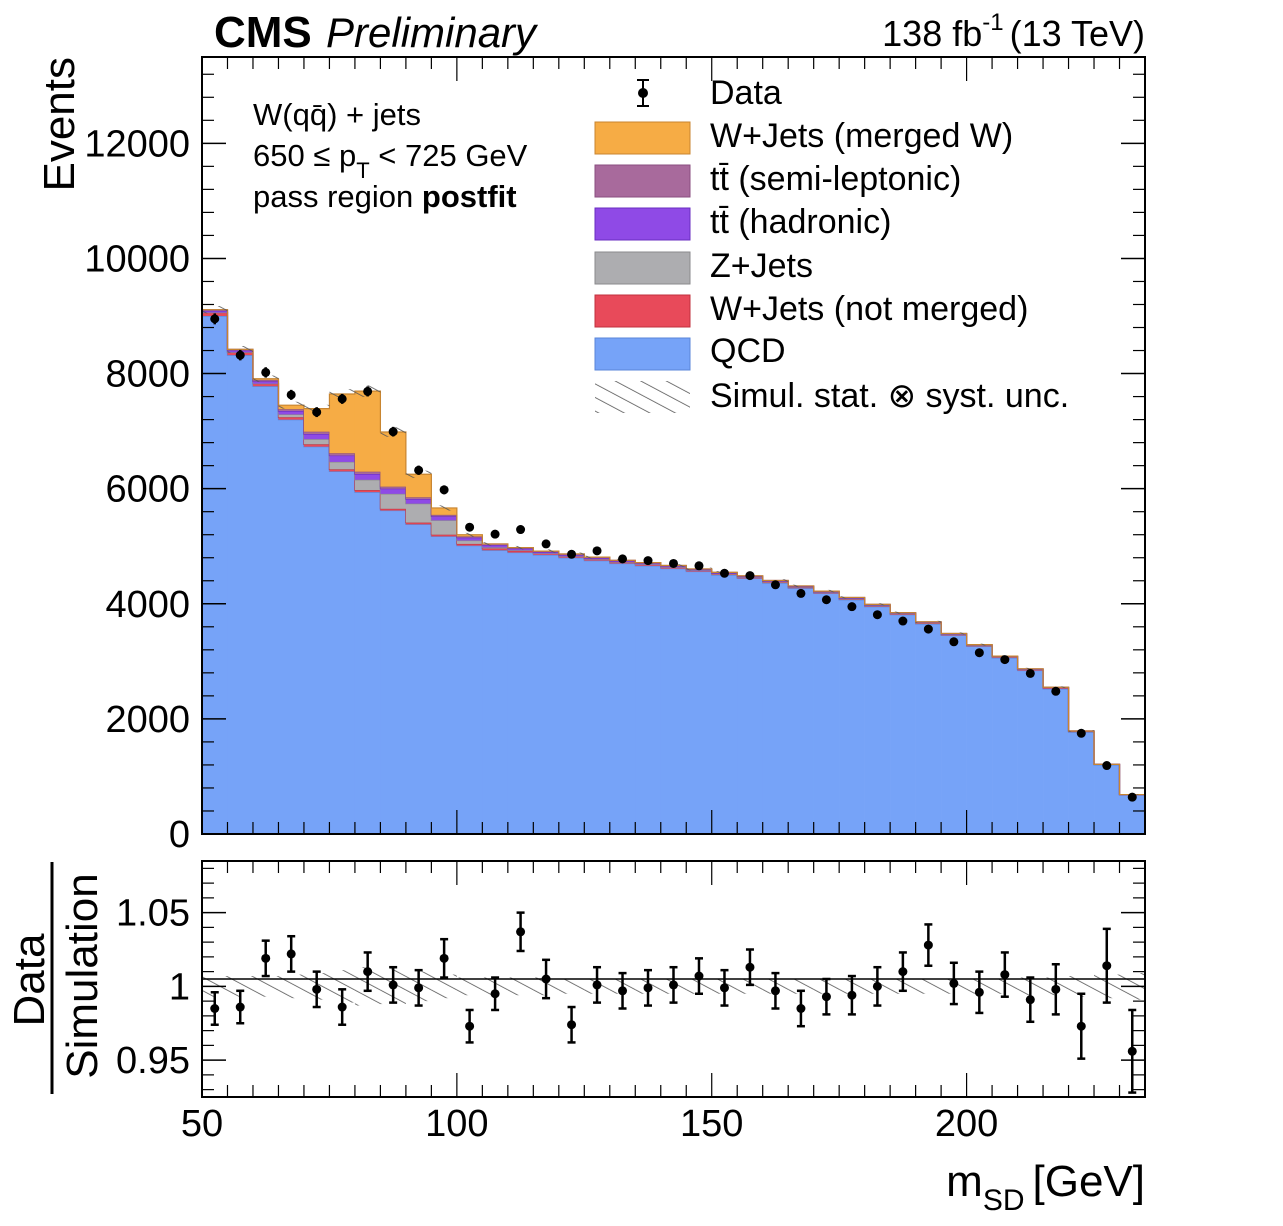  I want to click on stack-bar-ttsemi, so click(291, 410).